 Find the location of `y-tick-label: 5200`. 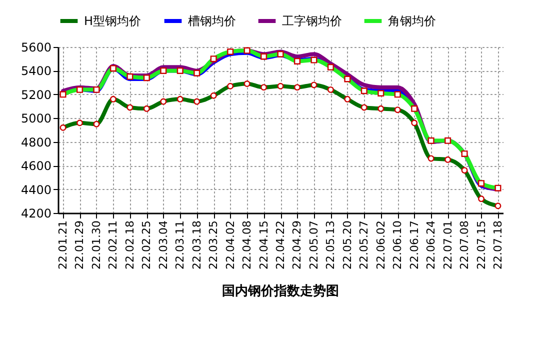

y-tick-label: 5200 is located at coordinates (36, 95).